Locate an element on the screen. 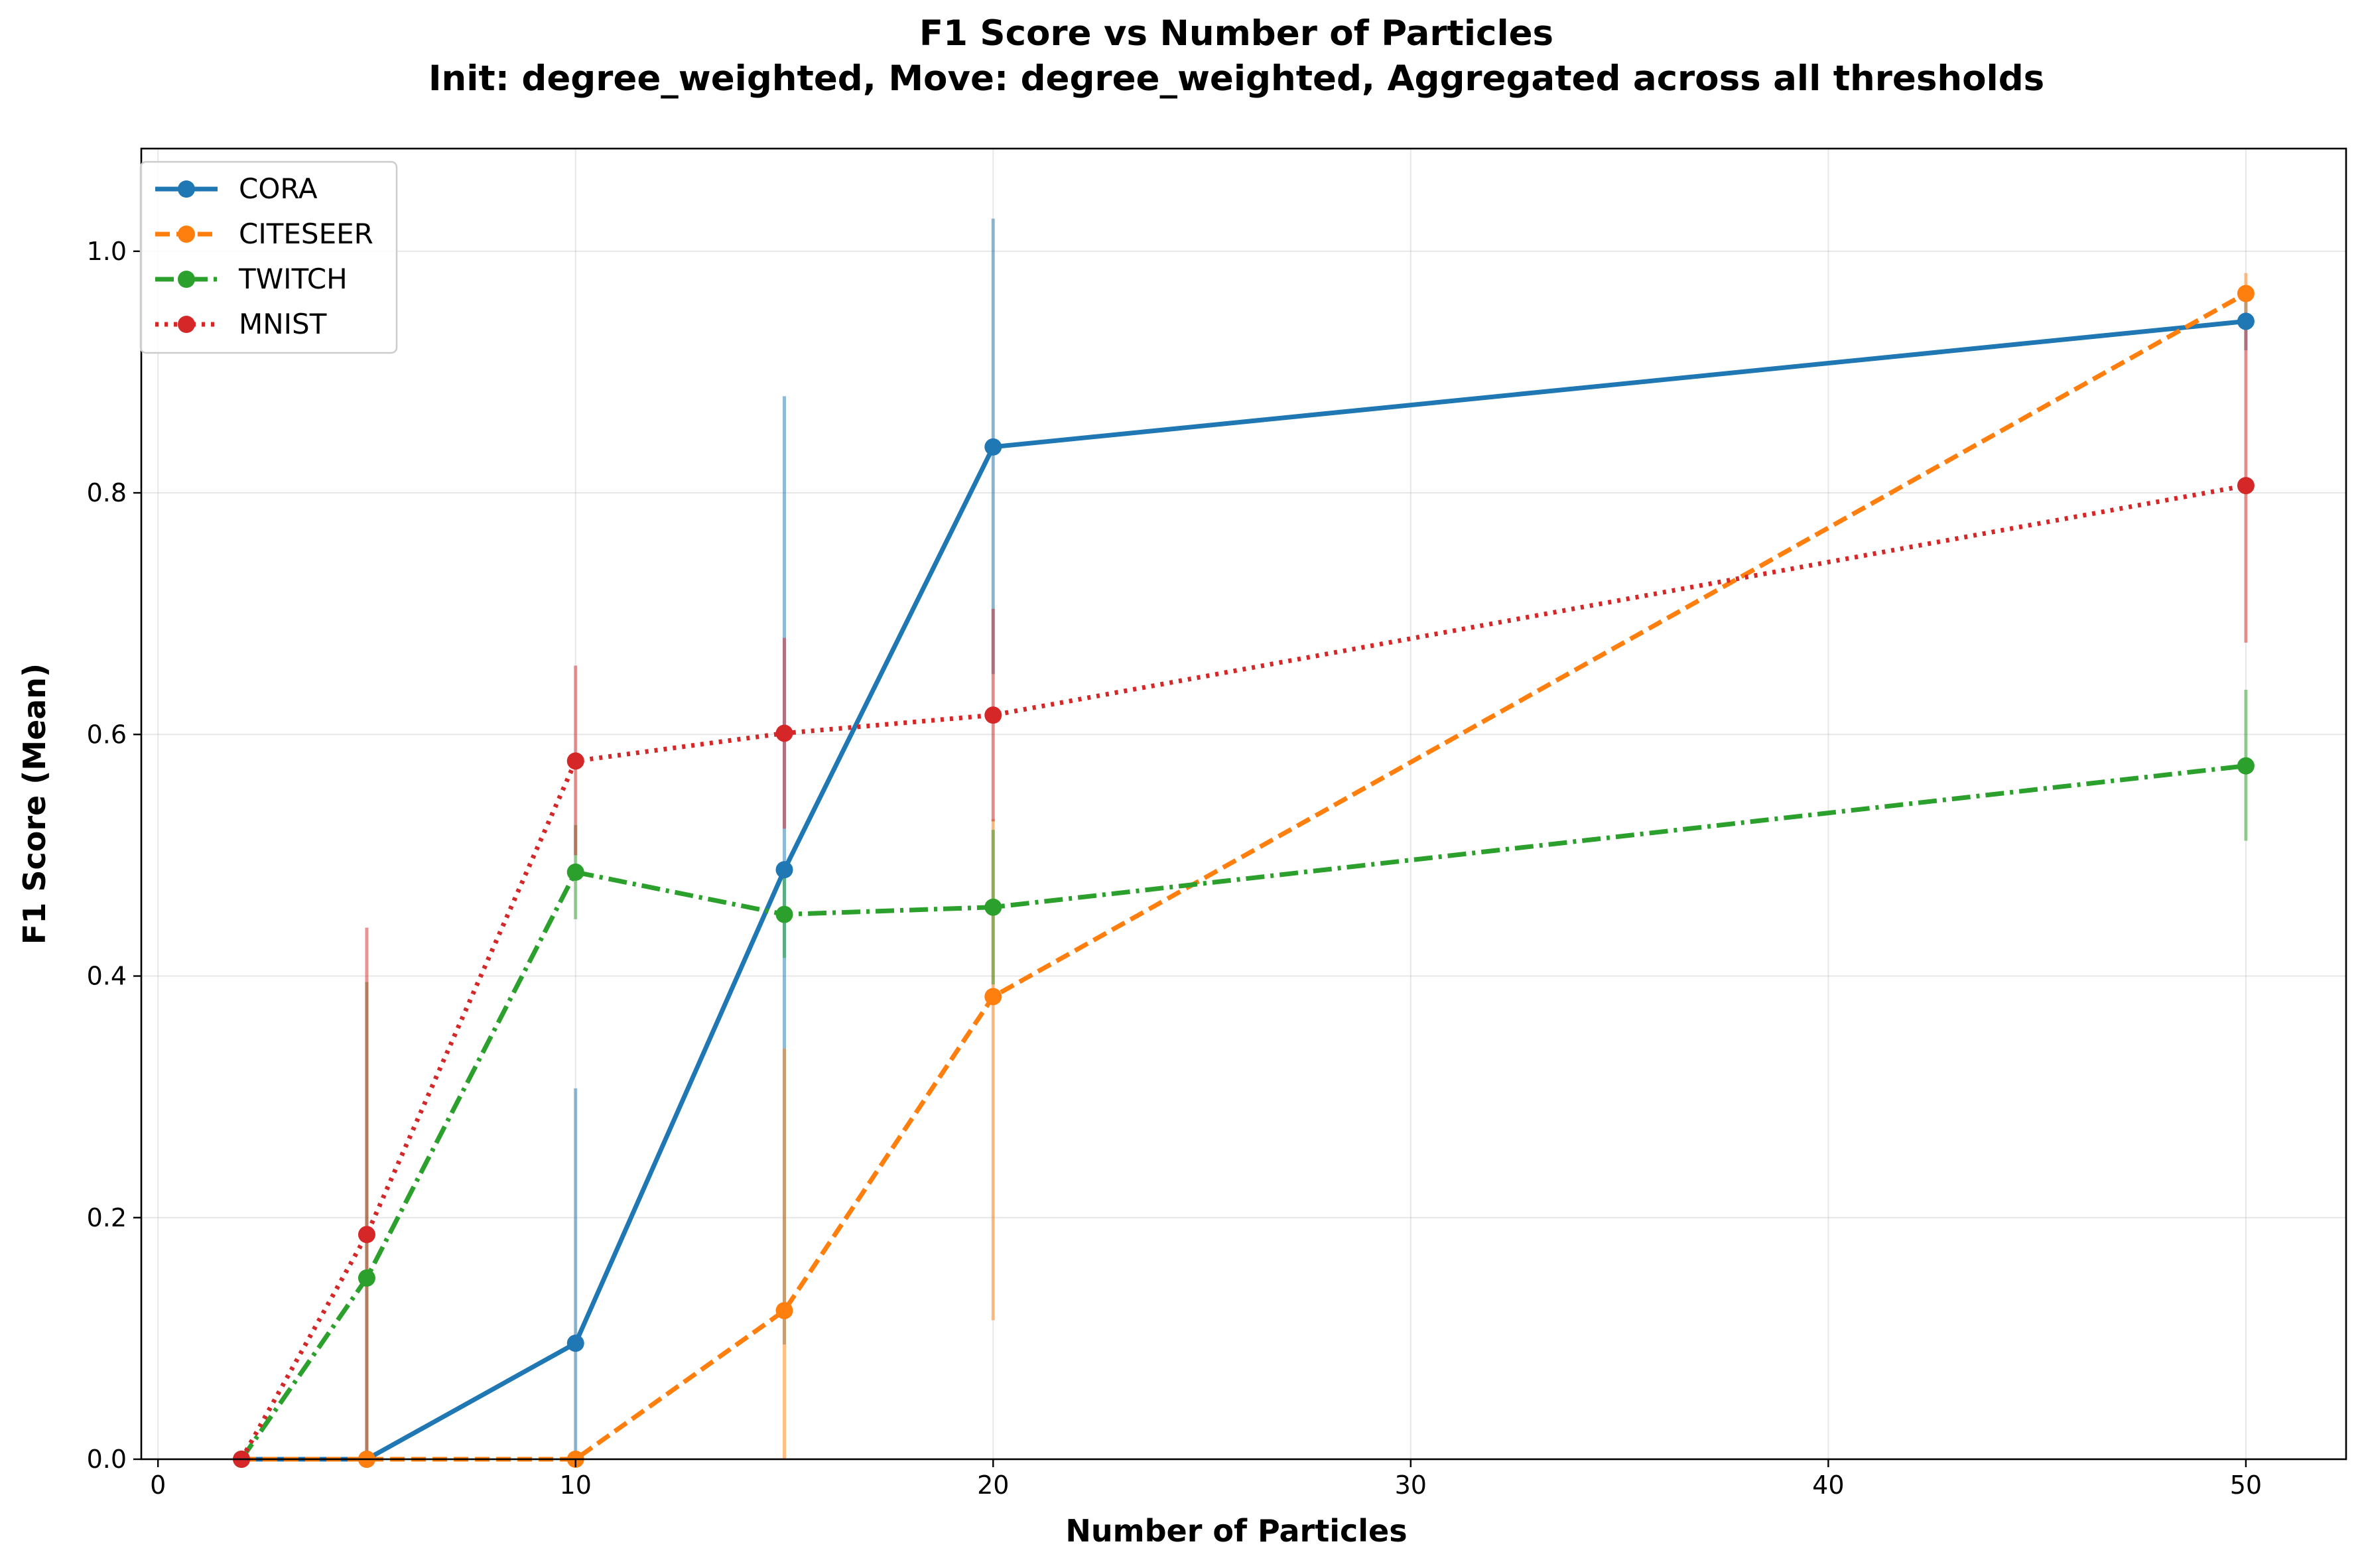 This screenshot has width=2364, height=1568. legend-label-citeseer: CITESEER is located at coordinates (306, 234).